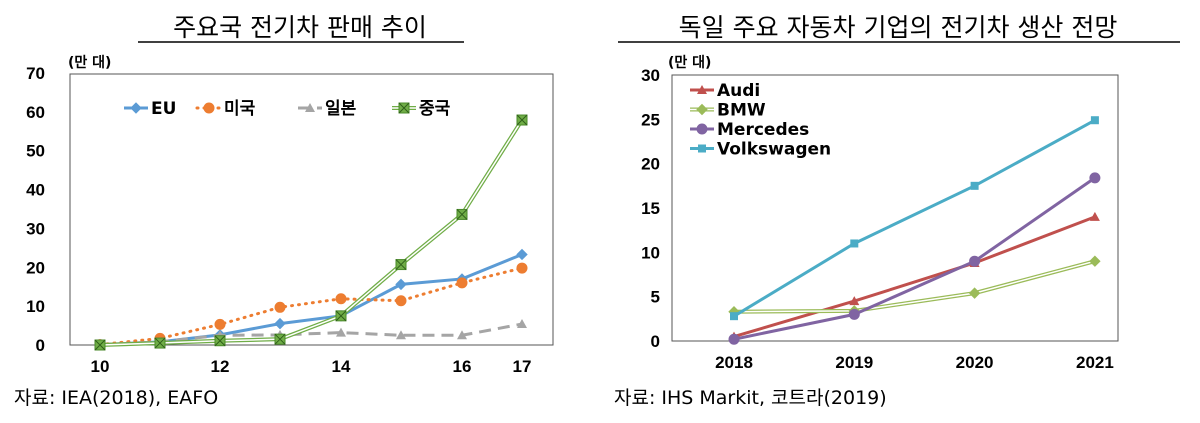 Image resolution: width=1200 pixels, height=423 pixels. What do you see at coordinates (854, 362) in the screenshot?
I see `x-tick-label: 2019` at bounding box center [854, 362].